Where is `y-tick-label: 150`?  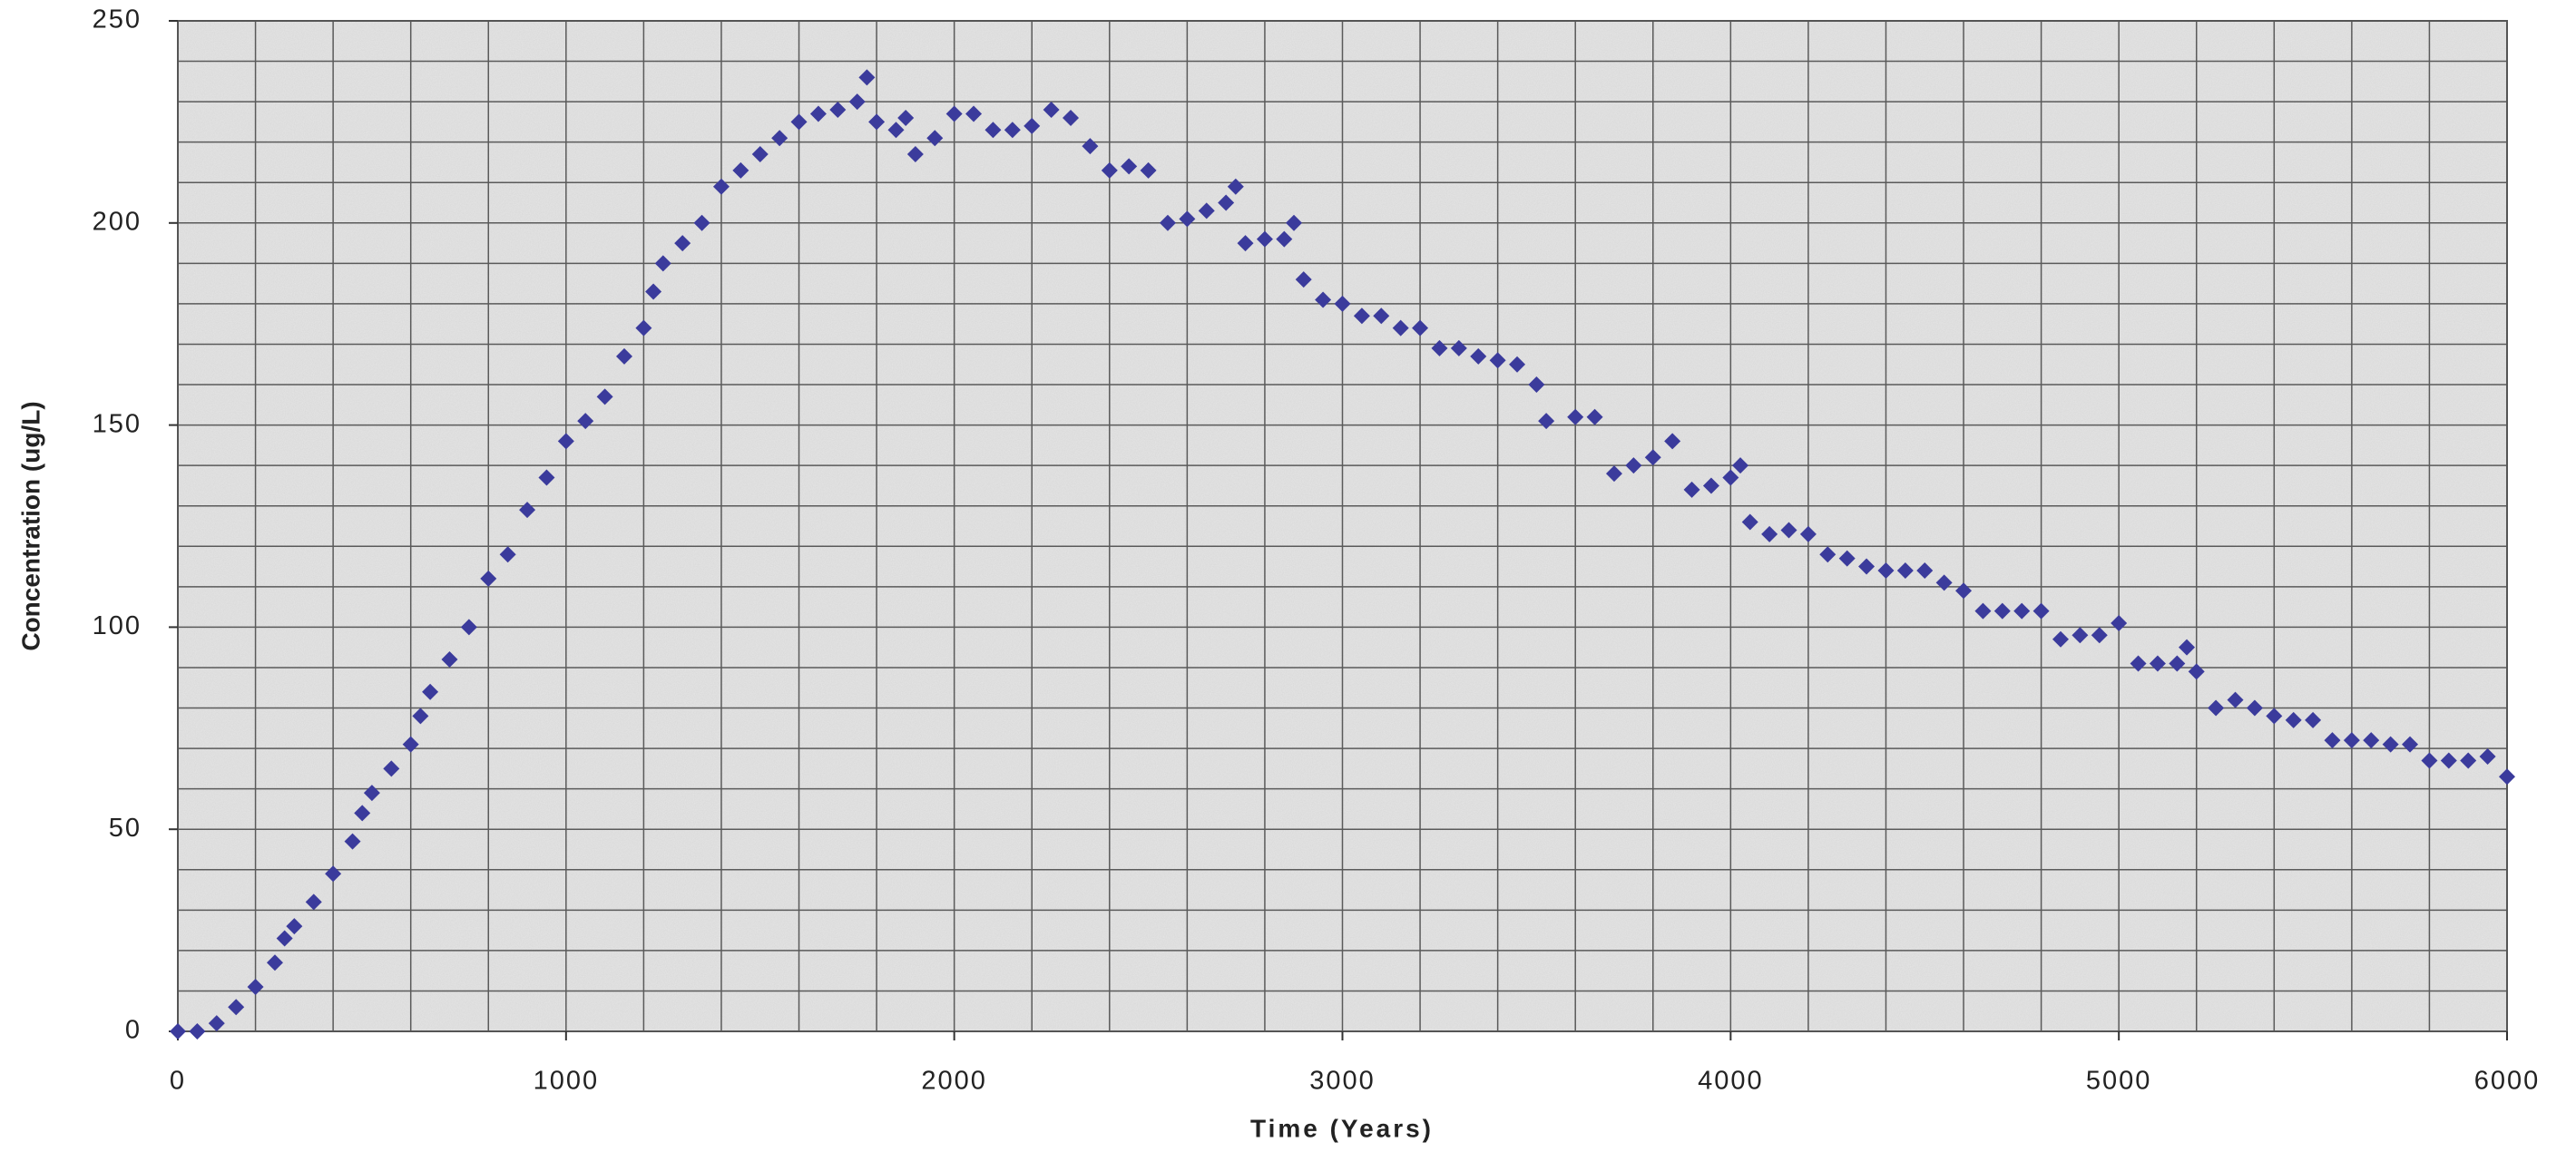 y-tick-label: 150 is located at coordinates (117, 423).